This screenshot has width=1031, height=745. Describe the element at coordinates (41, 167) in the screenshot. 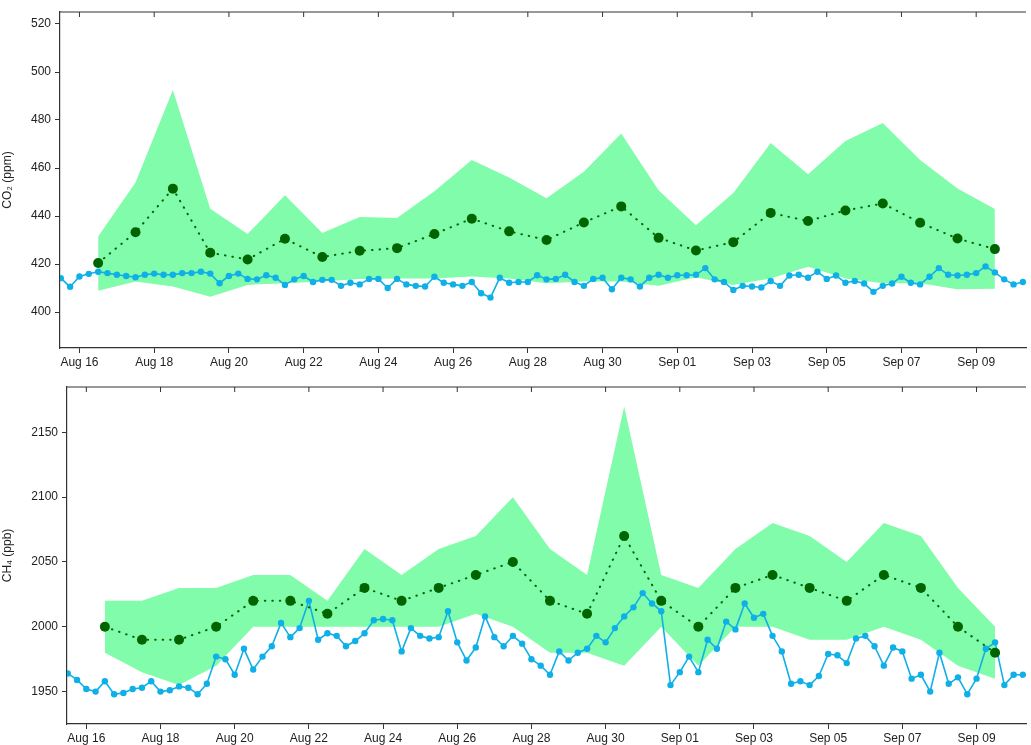

I see `y-tick-label: 460` at that location.